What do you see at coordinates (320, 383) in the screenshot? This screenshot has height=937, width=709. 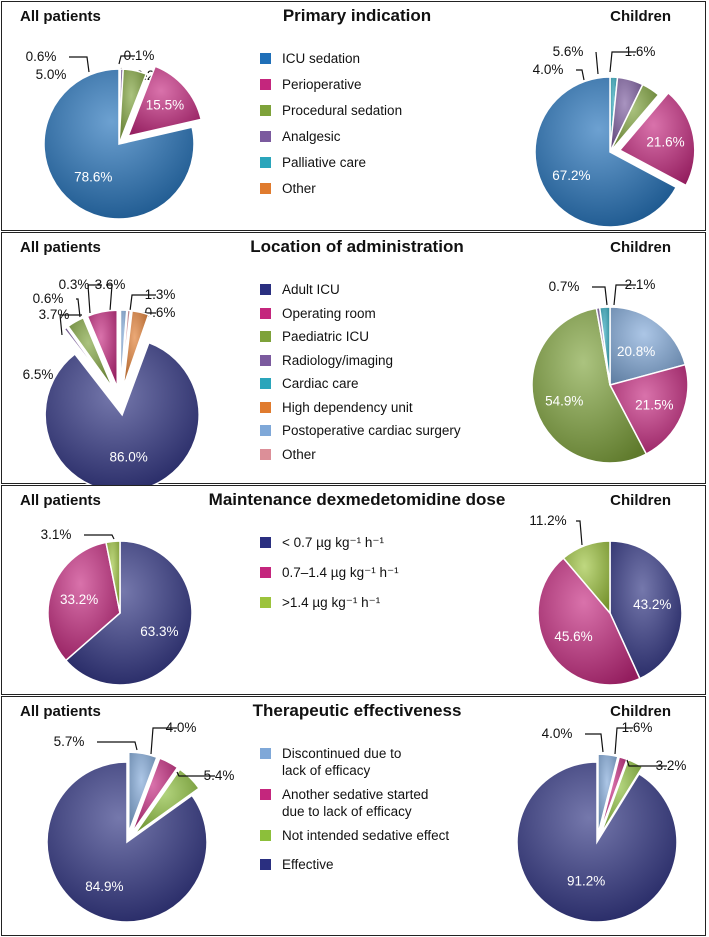 I see `legend-label: Cardiac care` at bounding box center [320, 383].